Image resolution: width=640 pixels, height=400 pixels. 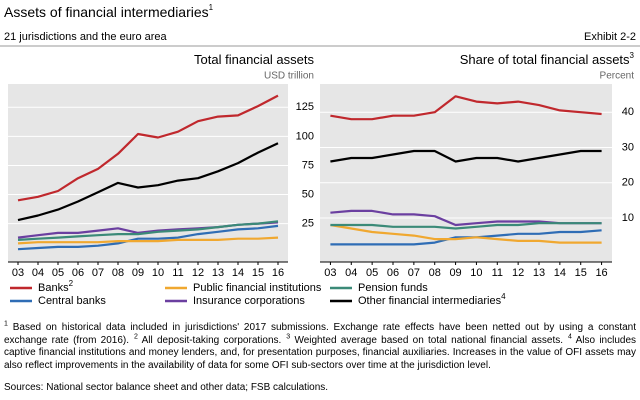 What do you see at coordinates (289, 76) in the screenshot?
I see `unit-label: USD trillion` at bounding box center [289, 76].